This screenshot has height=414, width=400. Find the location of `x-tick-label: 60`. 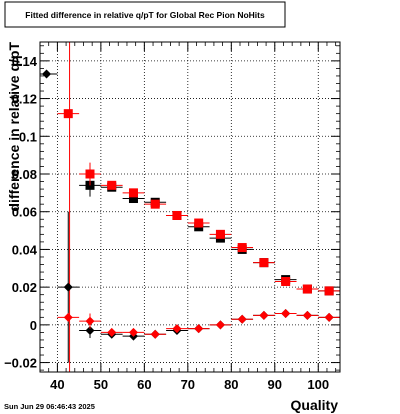

x-tick-label: 60 is located at coordinates (144, 384).